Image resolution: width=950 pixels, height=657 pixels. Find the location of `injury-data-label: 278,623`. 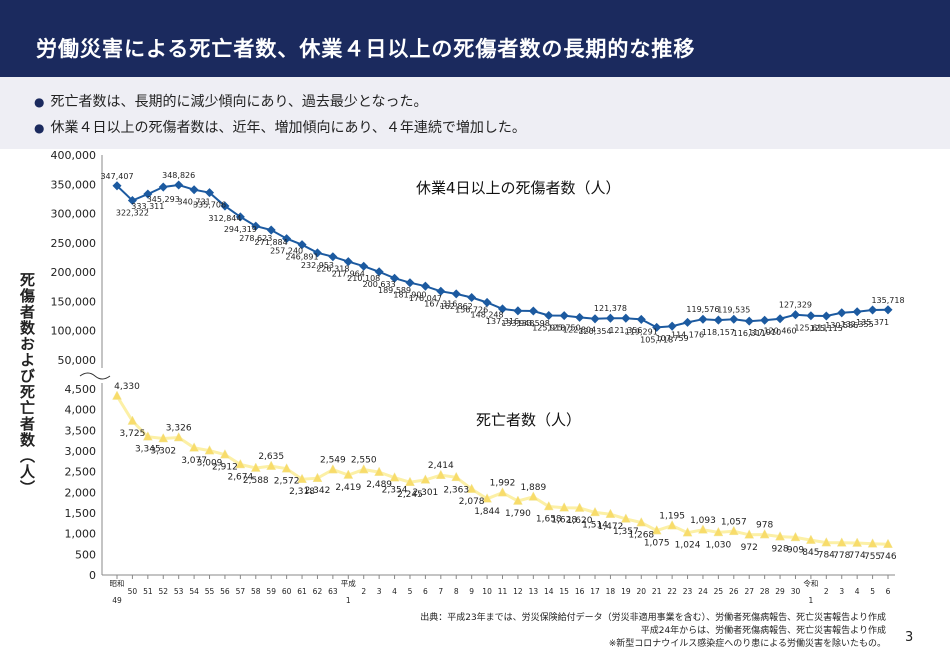

injury-data-label: 278,623 is located at coordinates (255, 238).